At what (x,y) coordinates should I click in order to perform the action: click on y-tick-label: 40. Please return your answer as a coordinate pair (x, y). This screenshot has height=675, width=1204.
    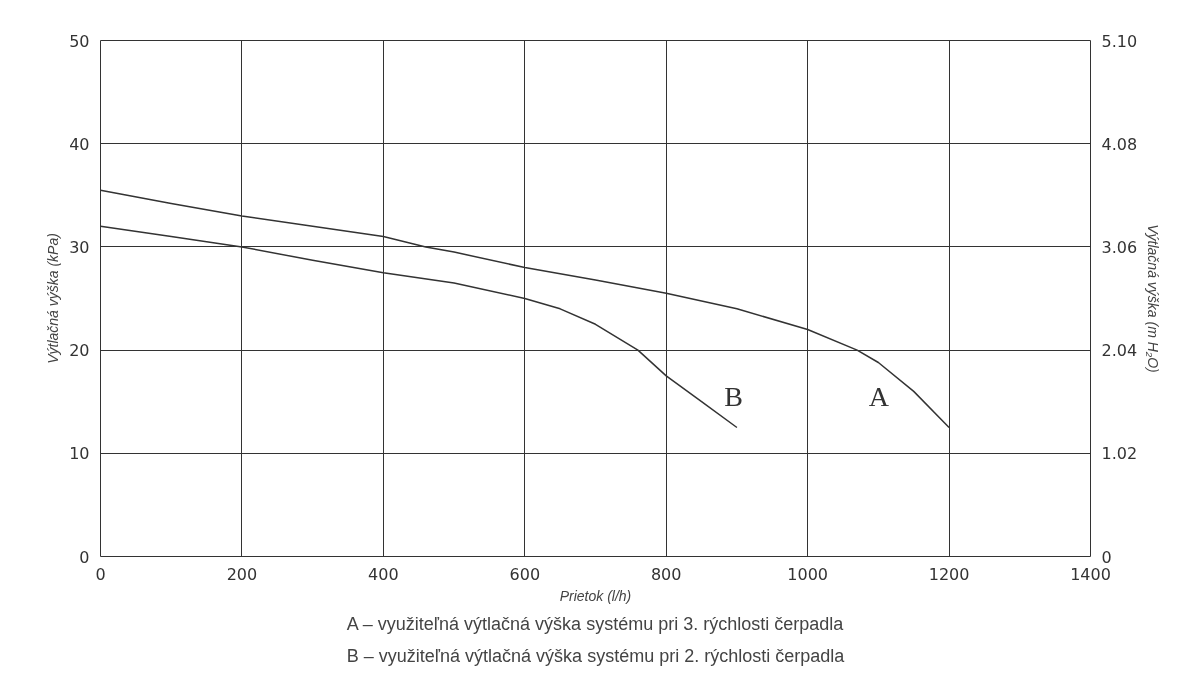
    Looking at the image, I should click on (79, 144).